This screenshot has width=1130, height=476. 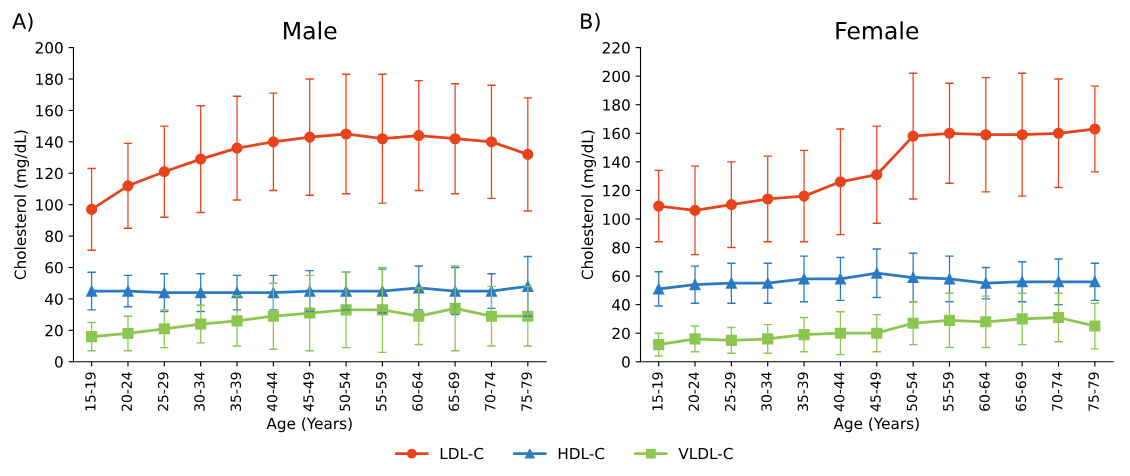 I want to click on legend-label: VLDL-C, so click(x=705, y=453).